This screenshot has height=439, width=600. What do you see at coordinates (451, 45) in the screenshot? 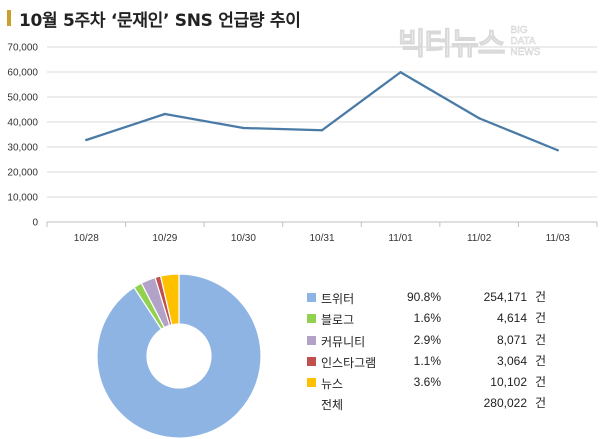
I see `watermark-logo-text: 빅터뉴스` at bounding box center [451, 45].